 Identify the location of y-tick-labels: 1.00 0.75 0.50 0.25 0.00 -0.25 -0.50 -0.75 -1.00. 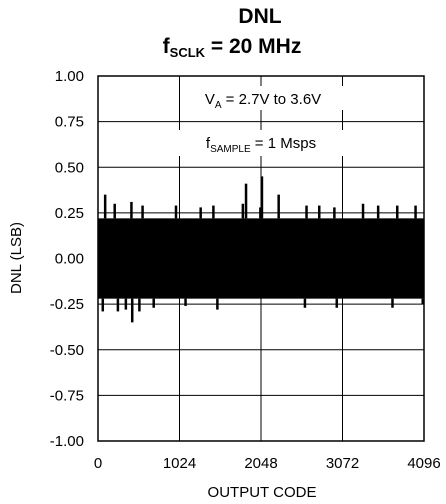
(67, 259).